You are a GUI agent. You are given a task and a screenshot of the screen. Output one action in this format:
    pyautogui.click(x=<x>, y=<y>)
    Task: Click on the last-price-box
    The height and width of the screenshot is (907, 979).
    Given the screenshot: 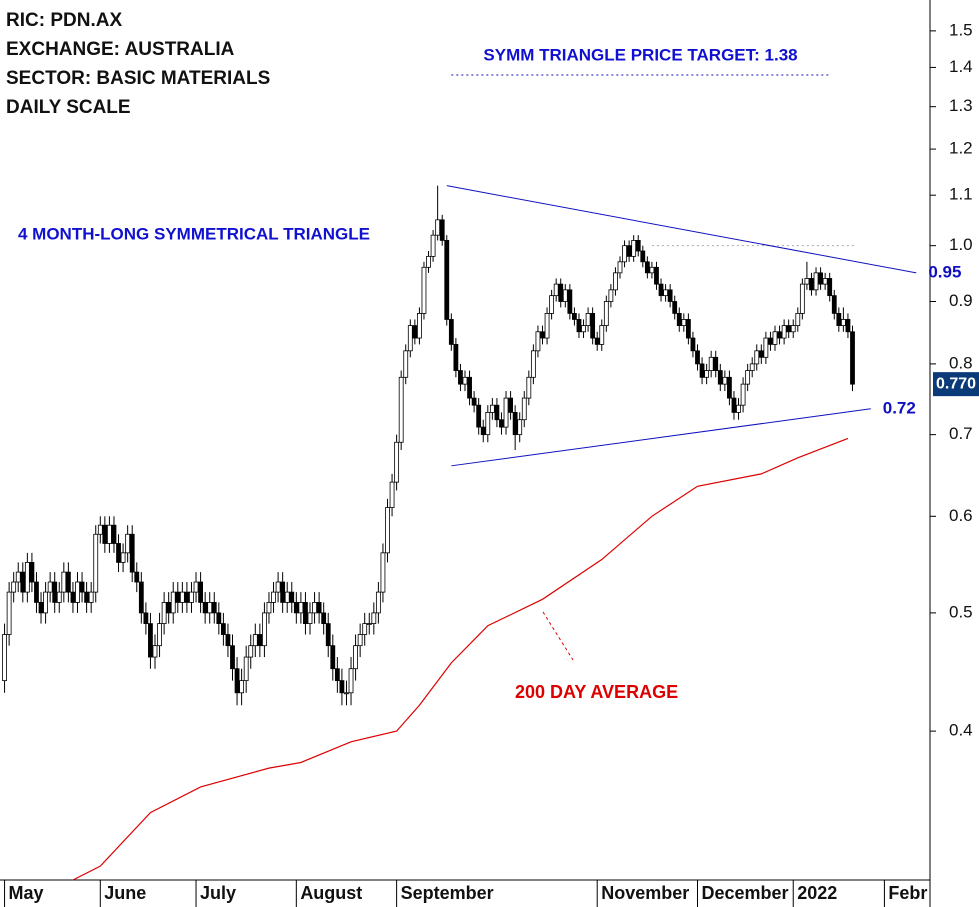 What is the action you would take?
    pyautogui.click(x=956, y=384)
    